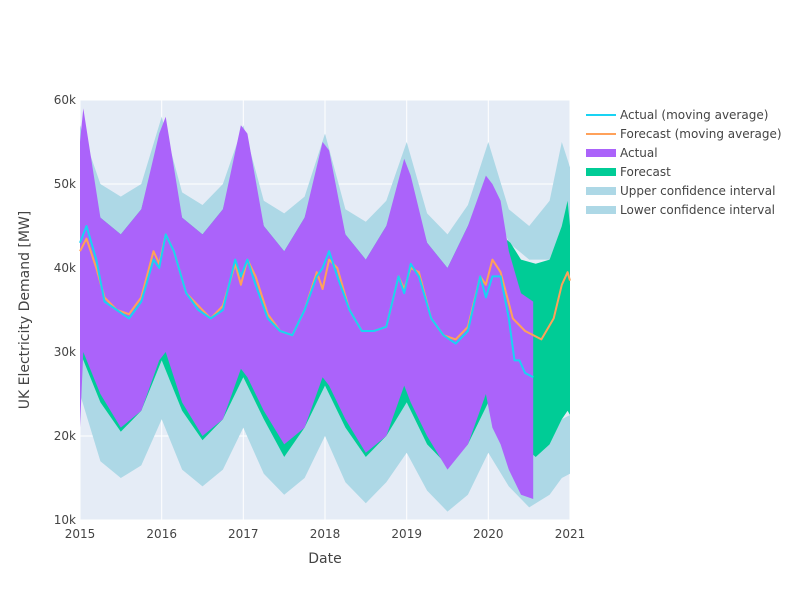  I want to click on x-tick-label: 2020, so click(488, 534).